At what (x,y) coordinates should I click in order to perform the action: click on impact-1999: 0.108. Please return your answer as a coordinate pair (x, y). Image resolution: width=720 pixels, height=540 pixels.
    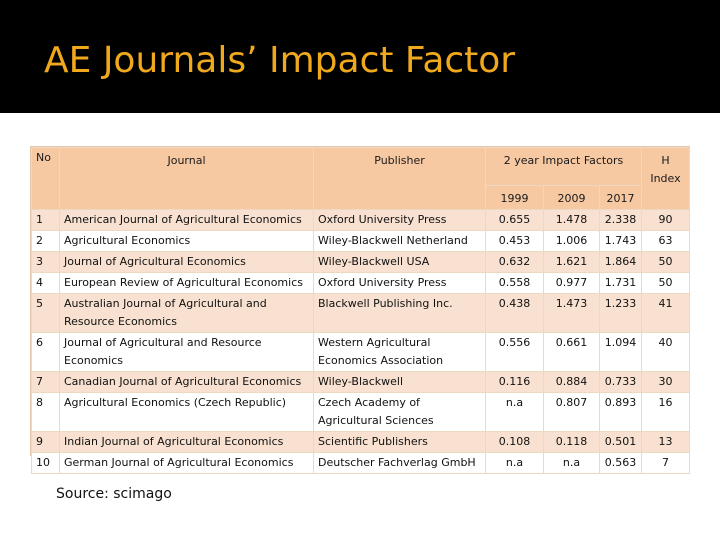
    Looking at the image, I should click on (514, 442).